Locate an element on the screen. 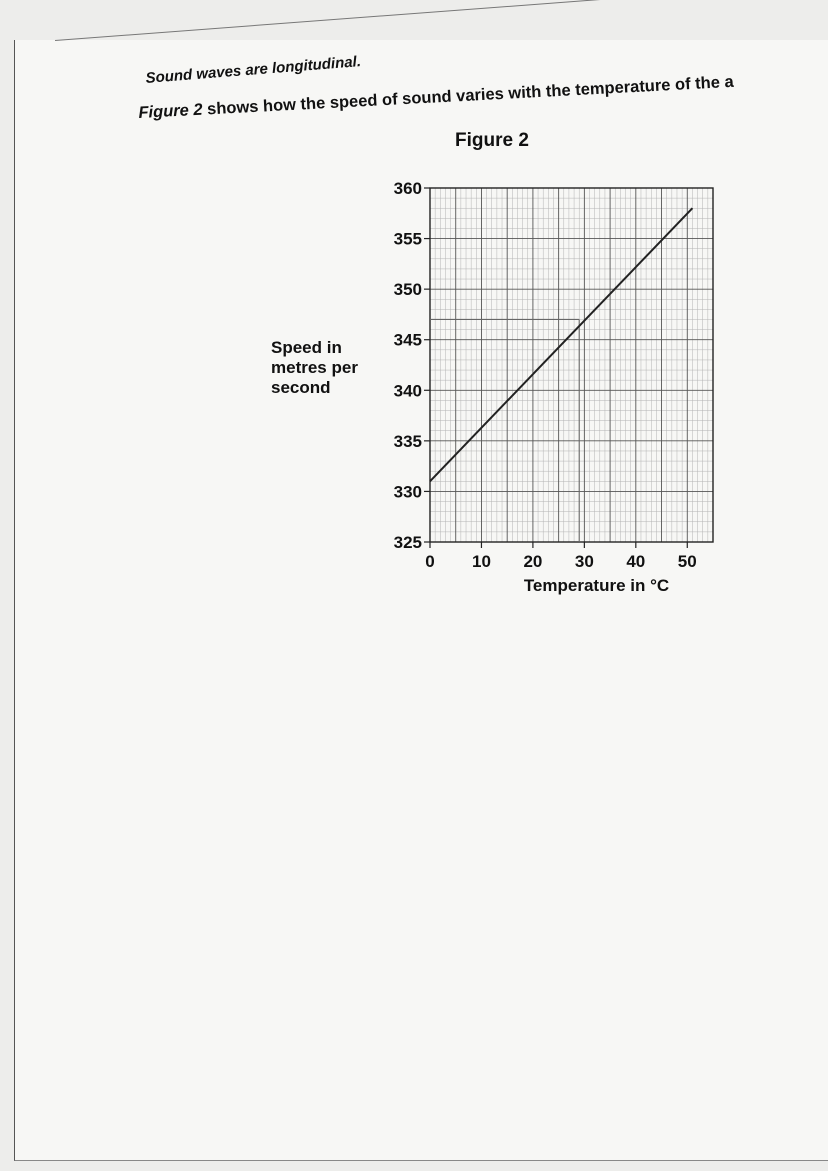 This screenshot has height=1171, width=828. y-tick-label: 335 is located at coordinates (408, 441).